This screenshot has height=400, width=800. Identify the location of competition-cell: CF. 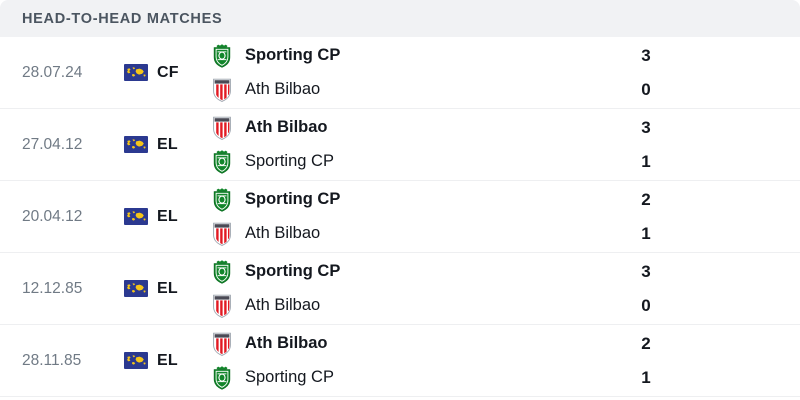
(157, 73).